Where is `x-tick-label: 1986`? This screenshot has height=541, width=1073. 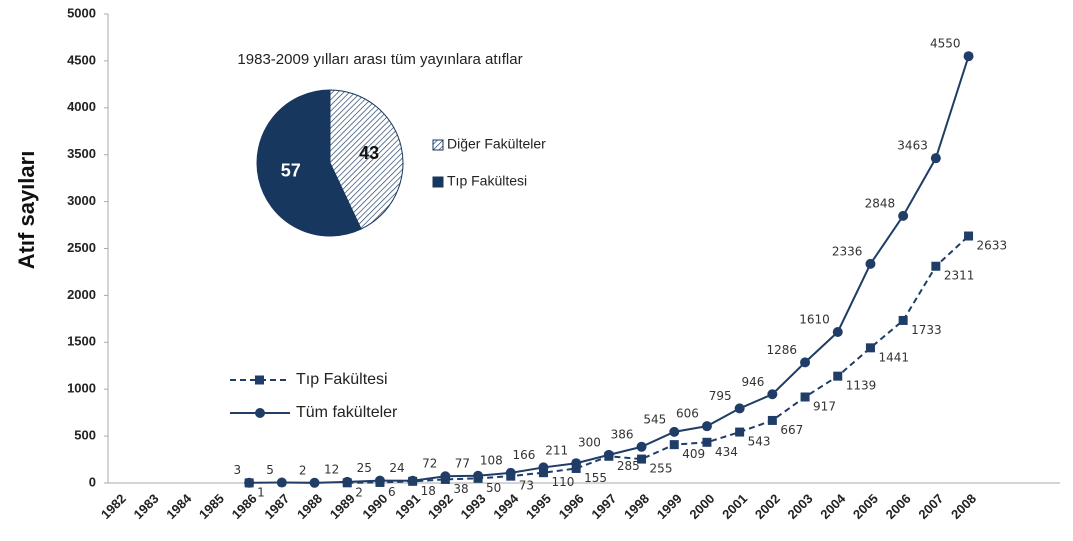
x-tick-label: 1986 is located at coordinates (244, 506).